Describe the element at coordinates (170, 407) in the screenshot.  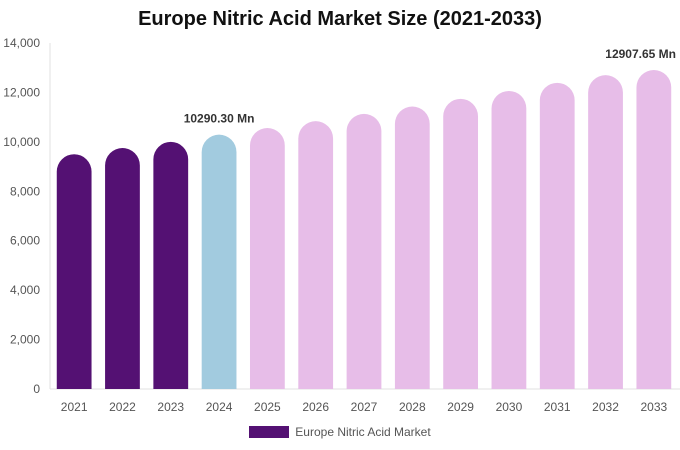
I see `x-tick-label: 2023` at that location.